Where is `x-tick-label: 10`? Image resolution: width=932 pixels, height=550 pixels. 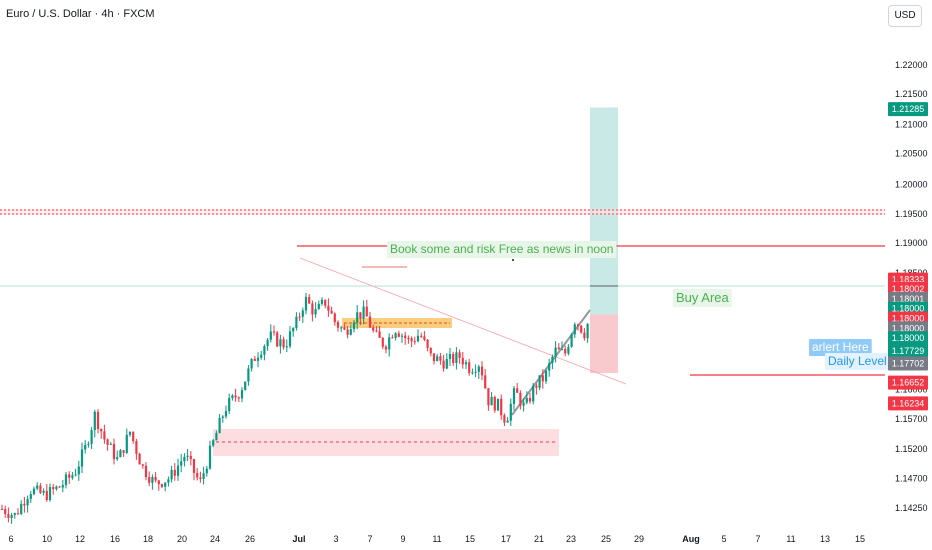 x-tick-label: 10 is located at coordinates (47, 539).